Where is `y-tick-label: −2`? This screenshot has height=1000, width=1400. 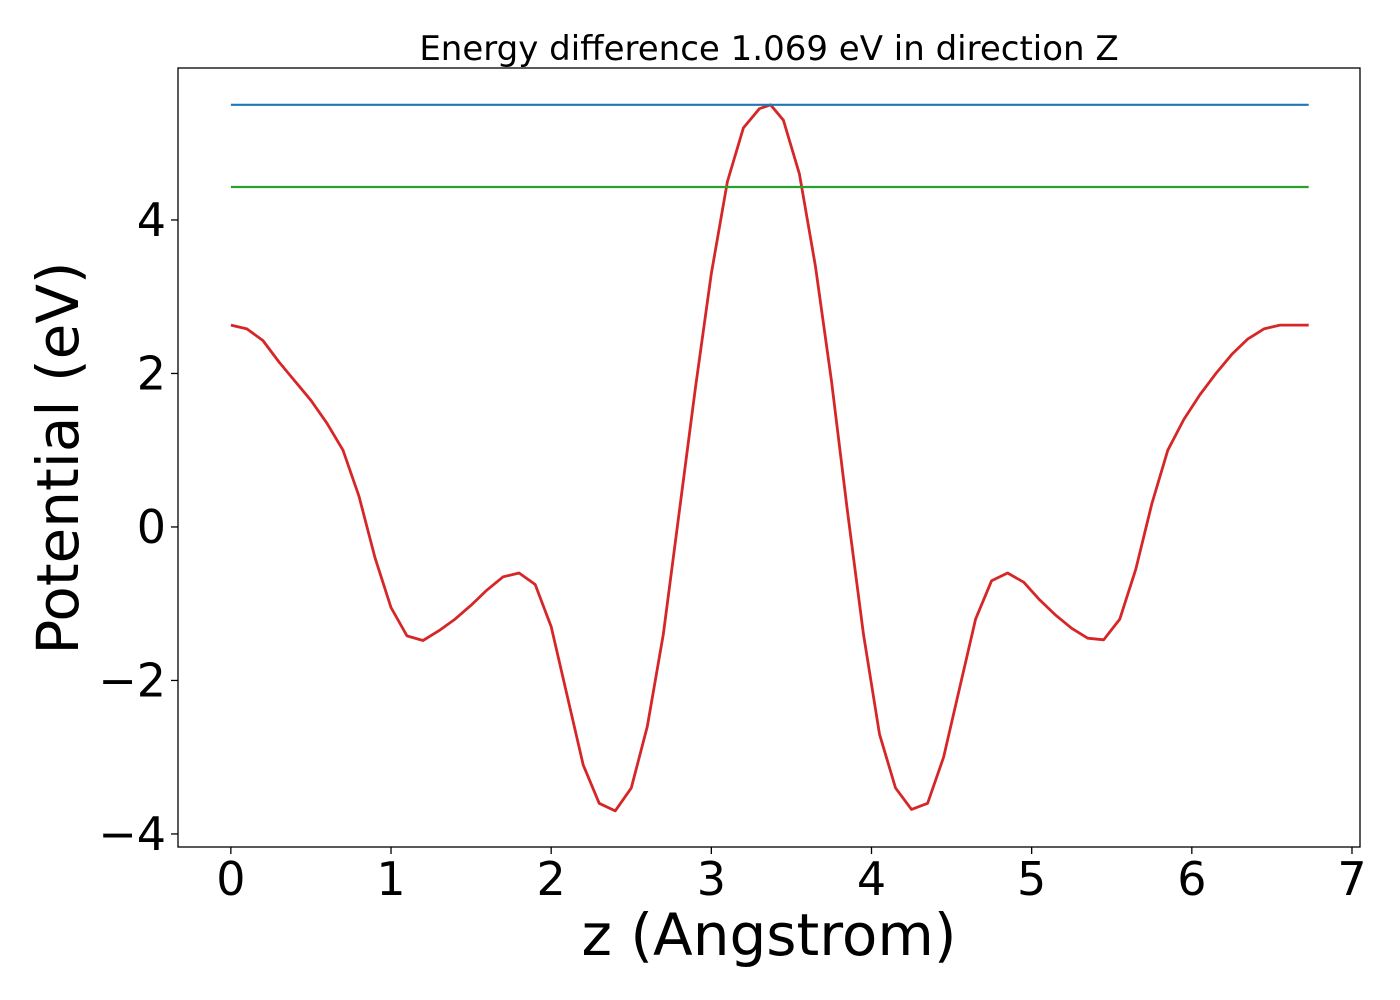 y-tick-label: −2 is located at coordinates (132, 680).